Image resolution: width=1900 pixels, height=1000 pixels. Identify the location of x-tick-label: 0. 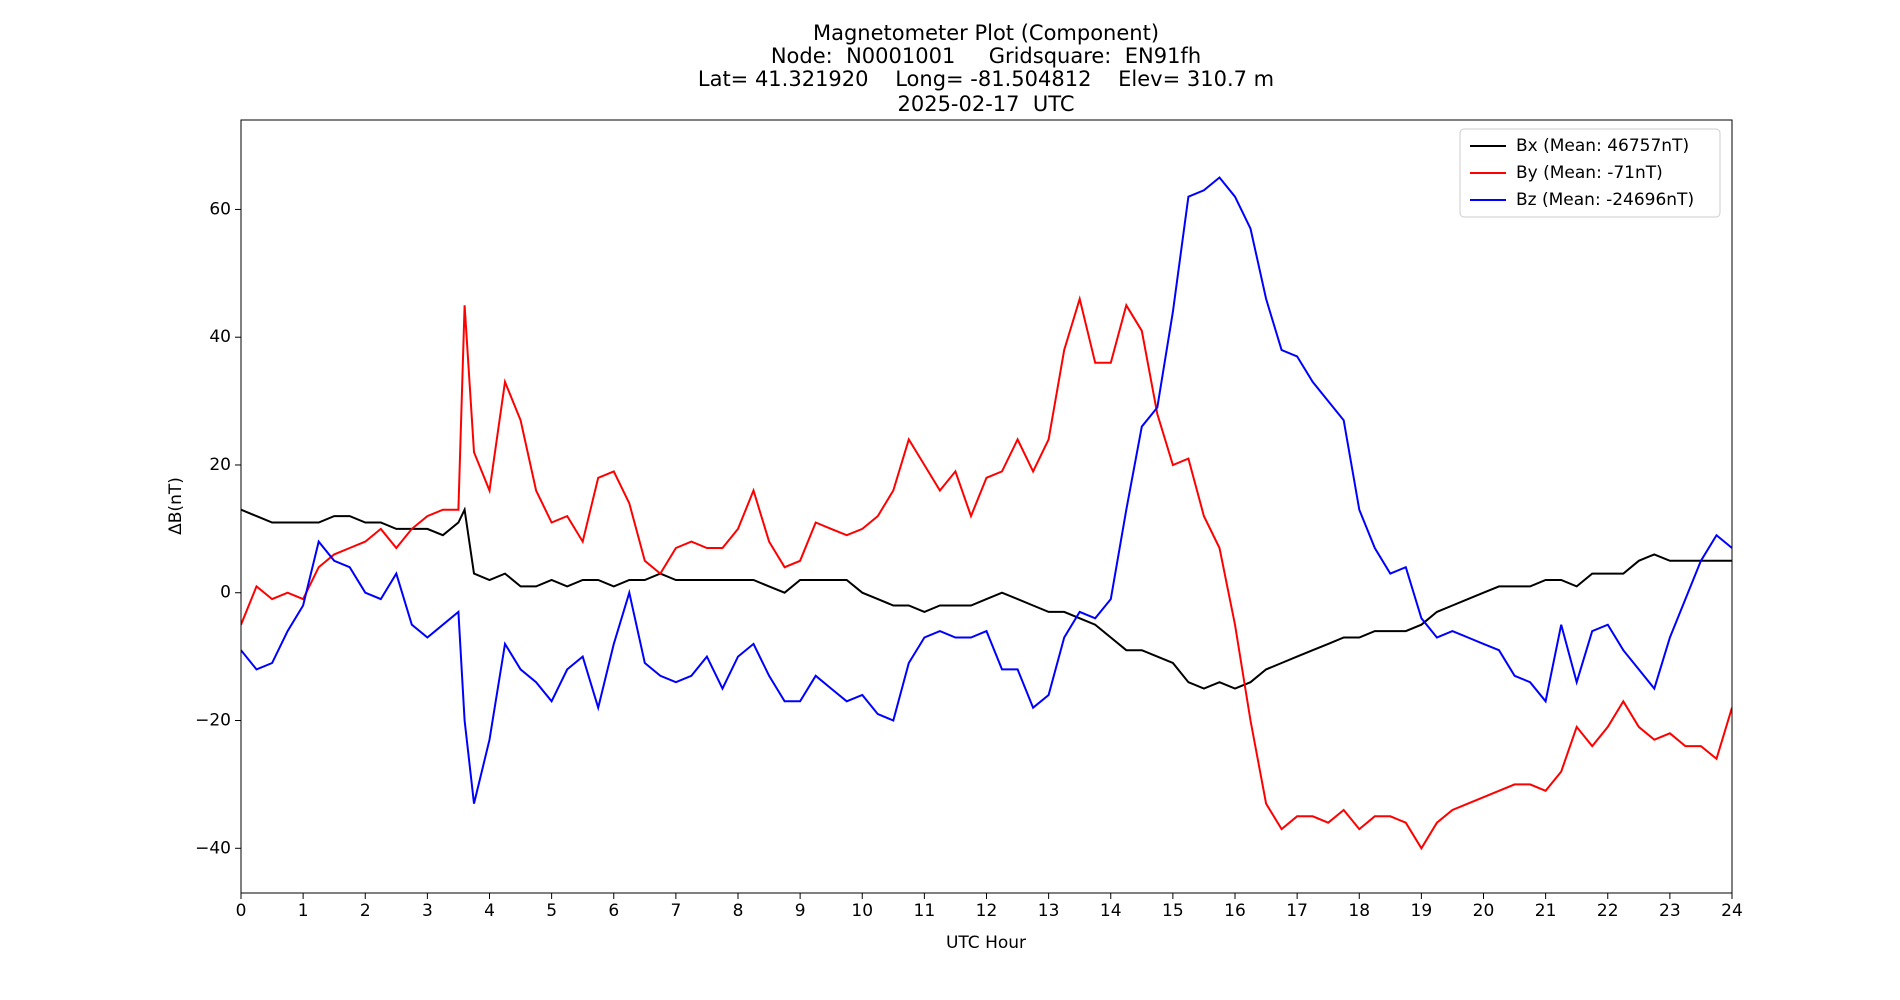
(241, 911).